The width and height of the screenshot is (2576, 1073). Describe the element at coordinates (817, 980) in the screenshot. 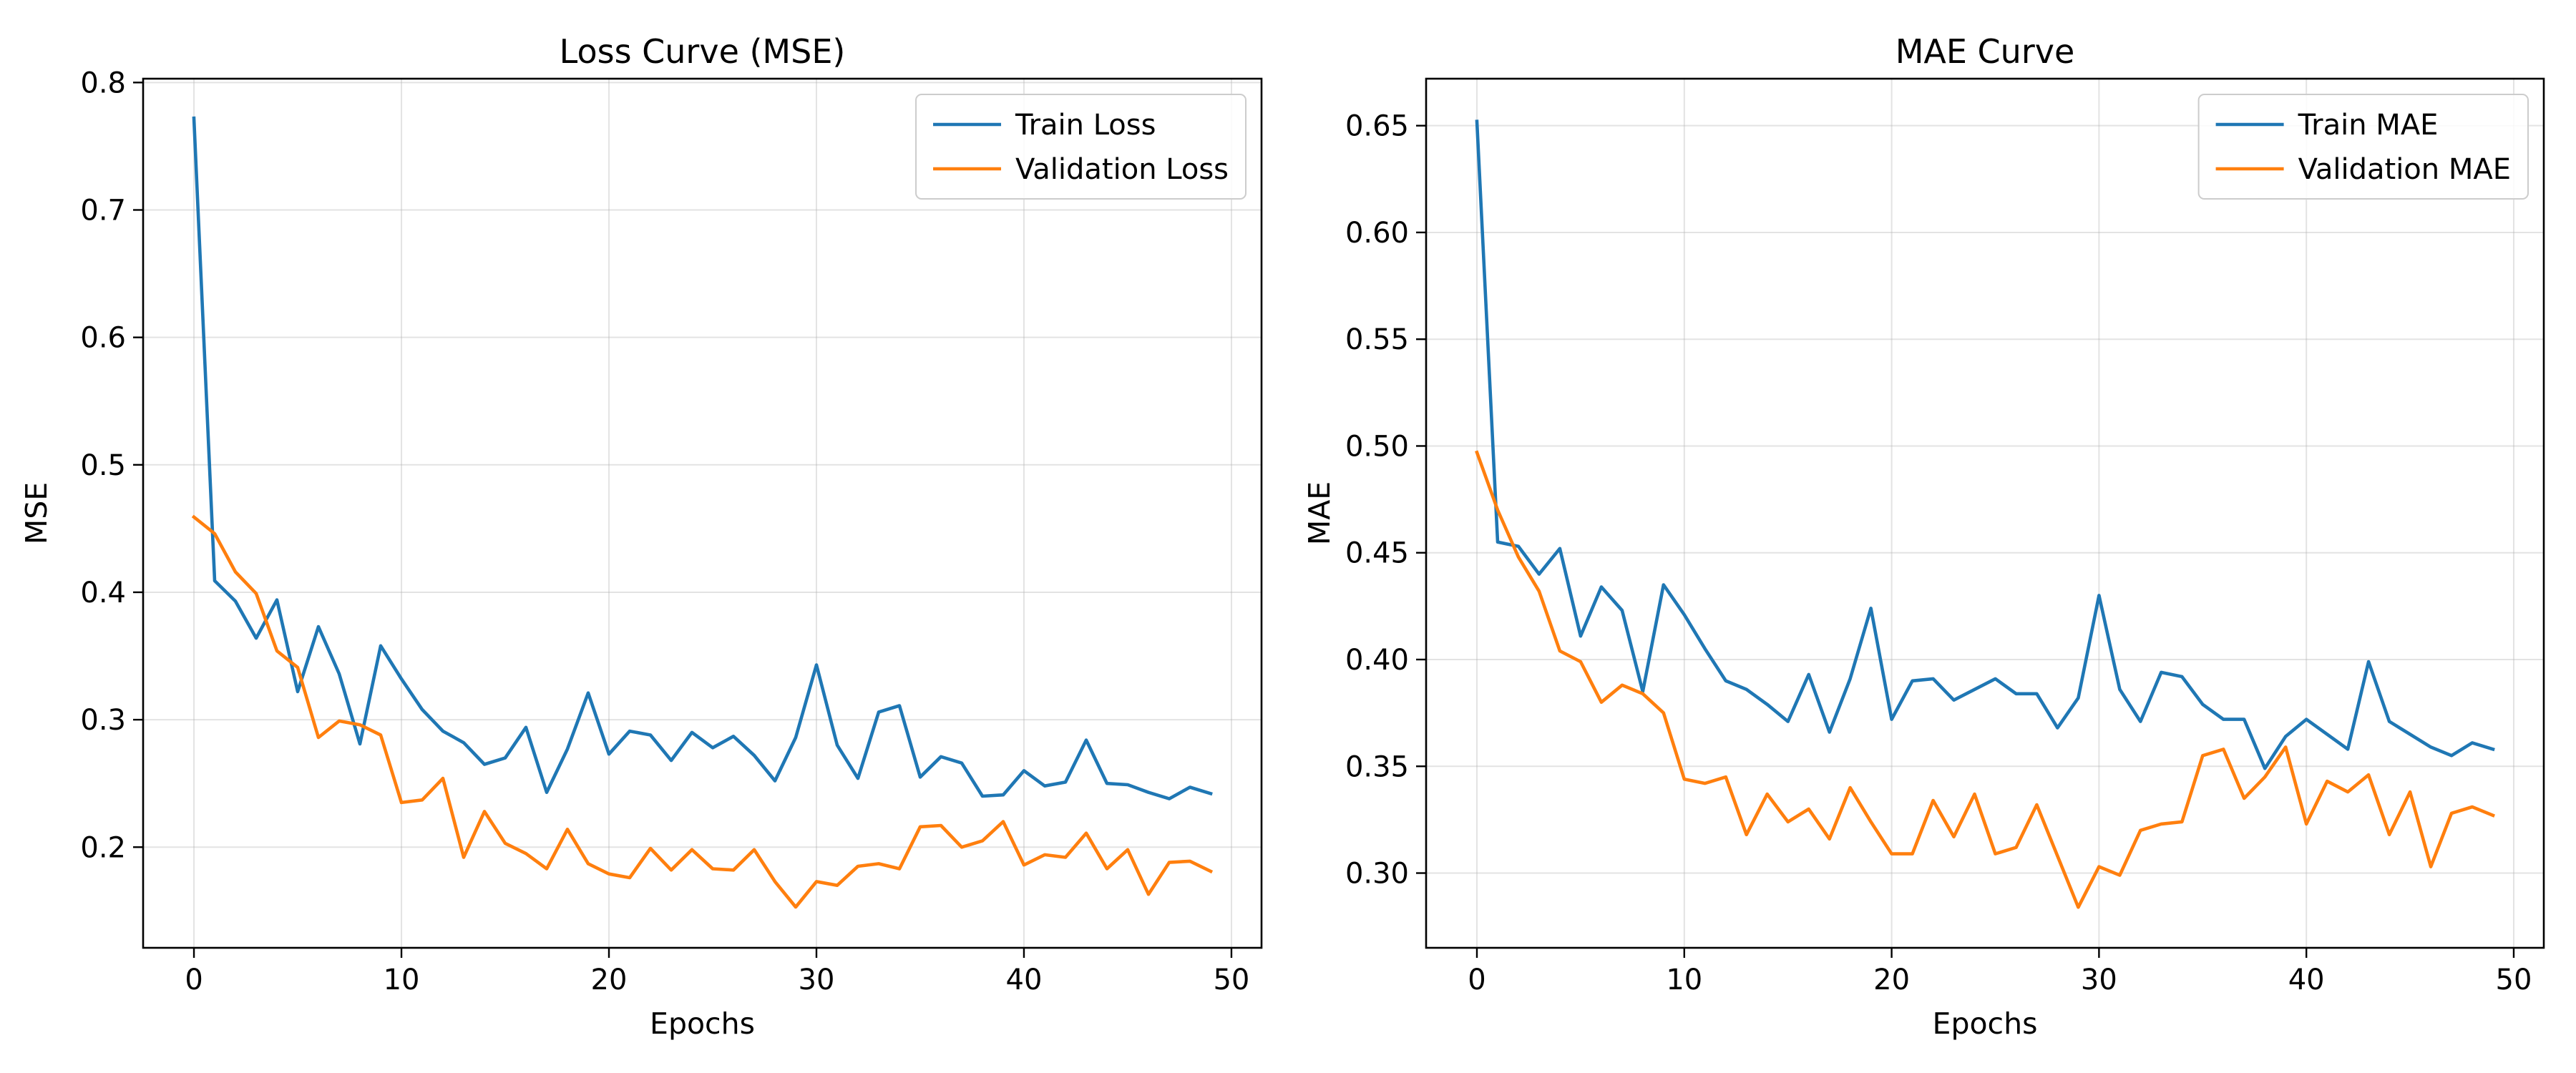

I see `loss-x-tick-label: 30` at that location.